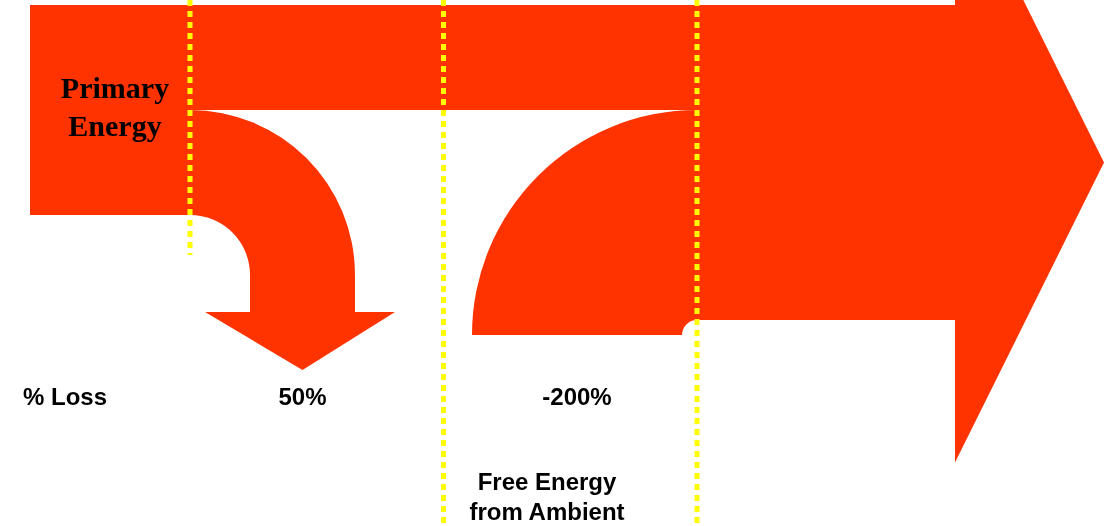 The height and width of the screenshot is (526, 1106). Describe the element at coordinates (65, 396) in the screenshot. I see `text: % Loss` at that location.